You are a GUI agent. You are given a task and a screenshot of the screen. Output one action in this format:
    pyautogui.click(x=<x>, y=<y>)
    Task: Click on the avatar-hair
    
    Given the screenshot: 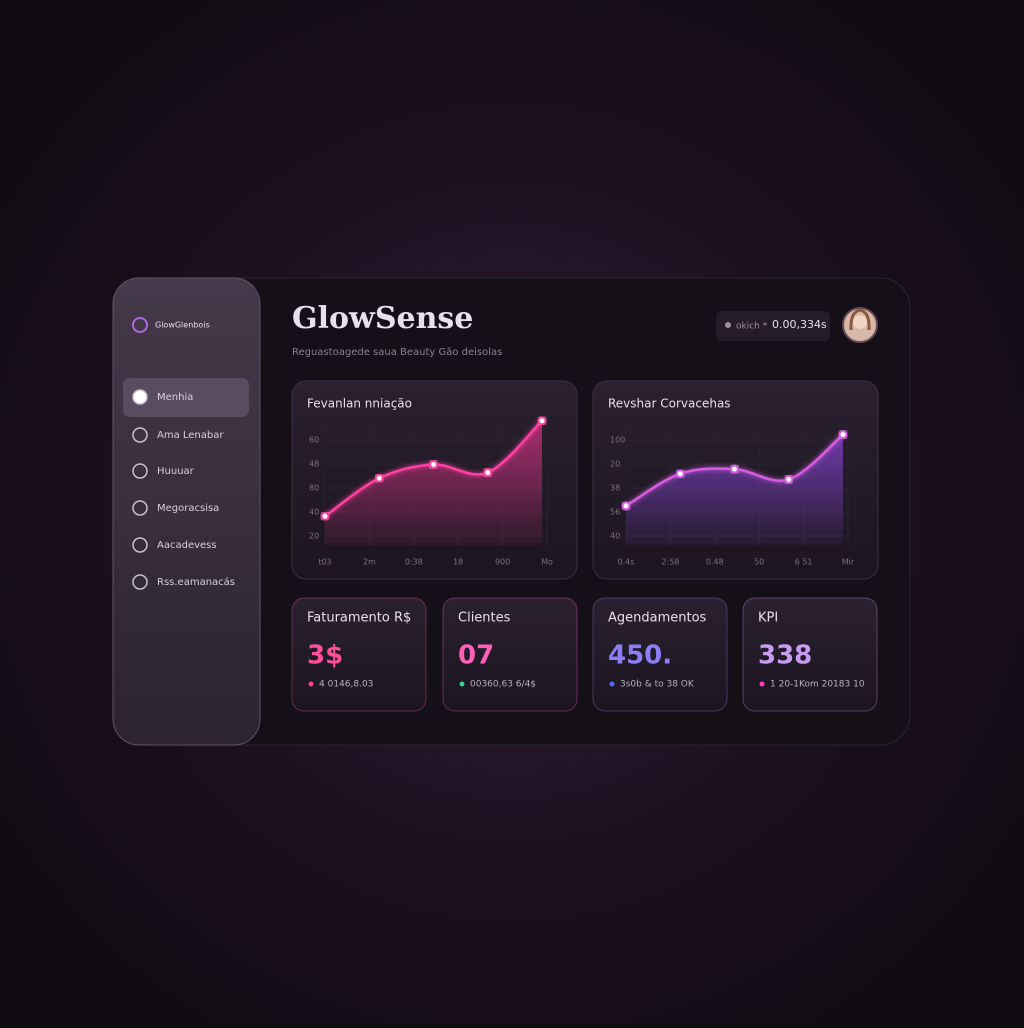 What is the action you would take?
    pyautogui.click(x=860, y=319)
    